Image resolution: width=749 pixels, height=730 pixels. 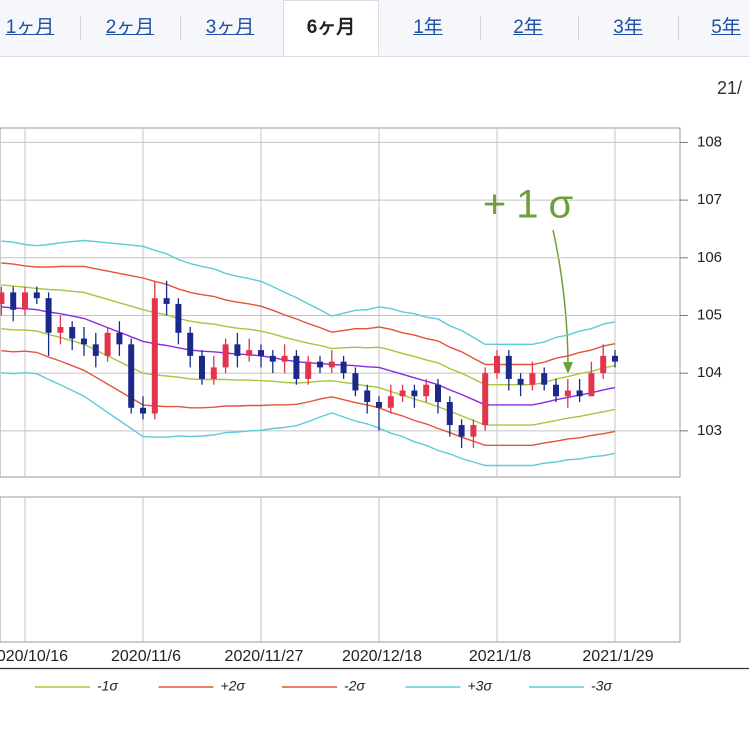 What do you see at coordinates (146, 656) in the screenshot?
I see `x-tick-label: 2020/11/6` at bounding box center [146, 656].